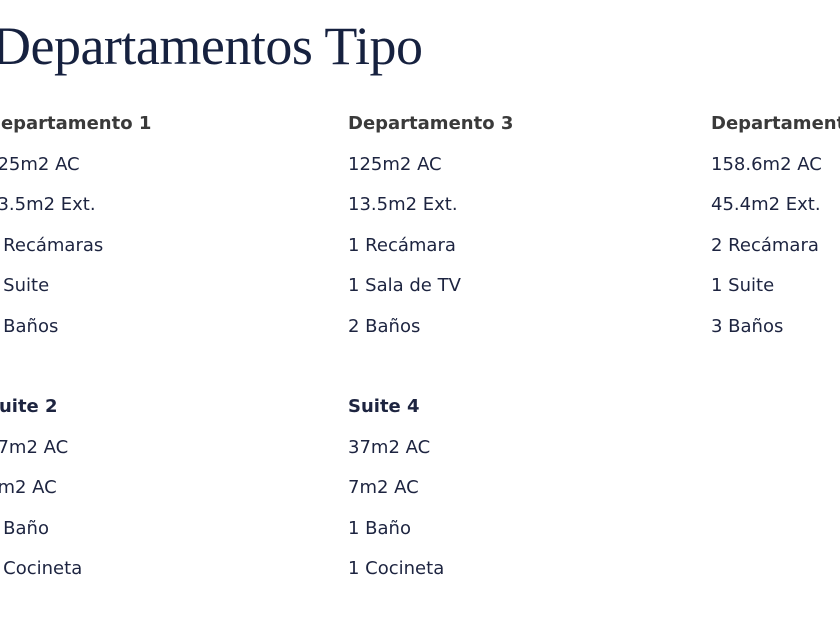  I want to click on unit-name: Departamento 3, so click(431, 123).